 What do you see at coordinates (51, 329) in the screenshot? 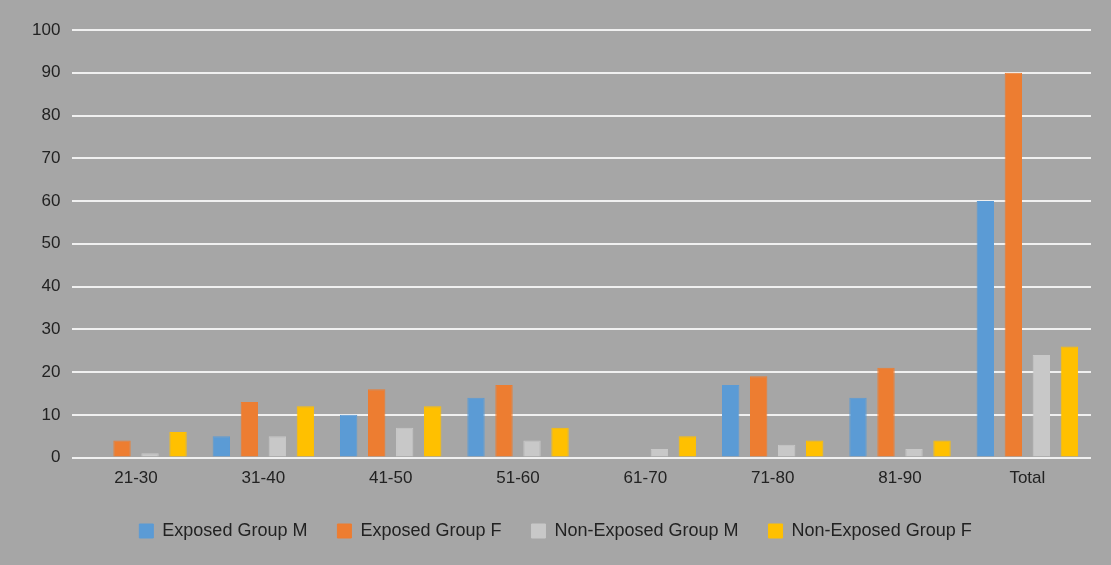
I see `y-tick-label: 30` at bounding box center [51, 329].